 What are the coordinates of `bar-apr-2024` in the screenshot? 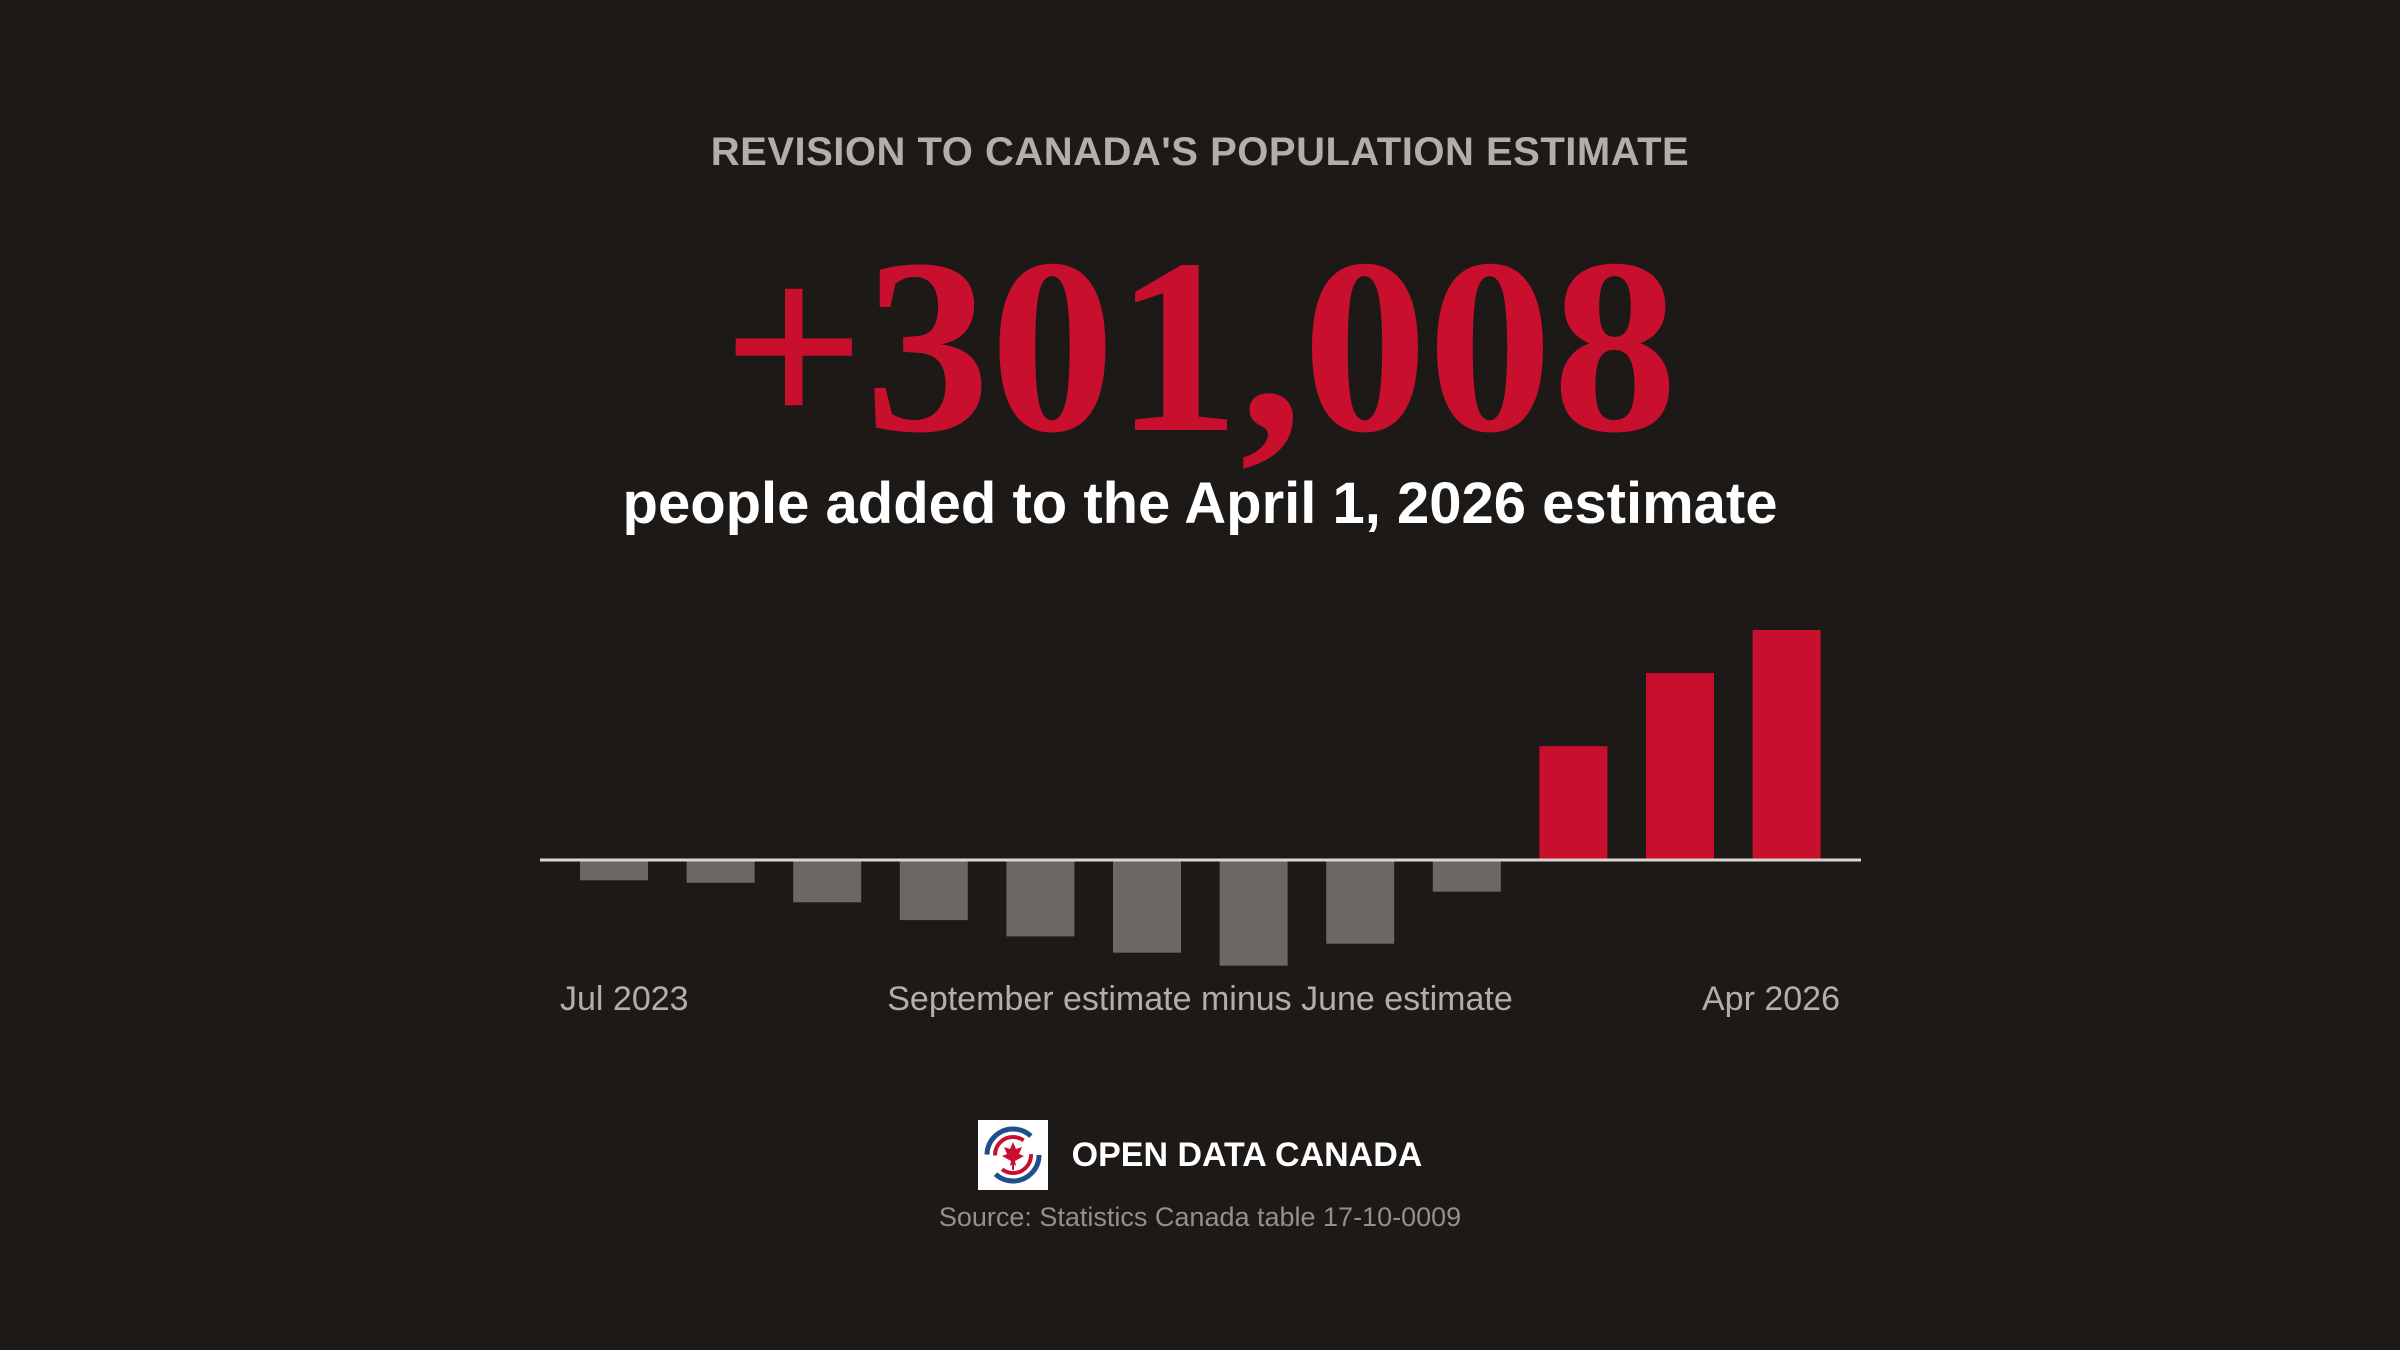 It's located at (933, 890).